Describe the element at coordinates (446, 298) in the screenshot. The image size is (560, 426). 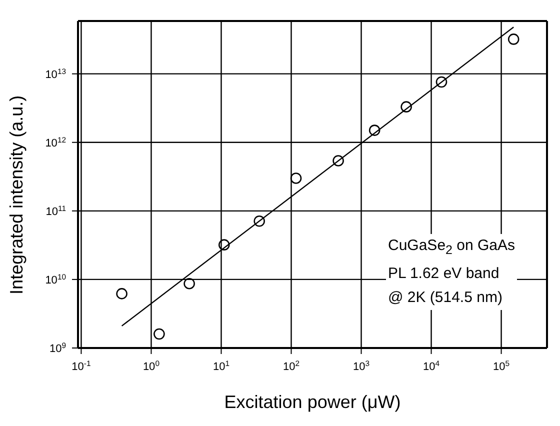
I see `annotation: @ 2K (514.5 nm)` at that location.